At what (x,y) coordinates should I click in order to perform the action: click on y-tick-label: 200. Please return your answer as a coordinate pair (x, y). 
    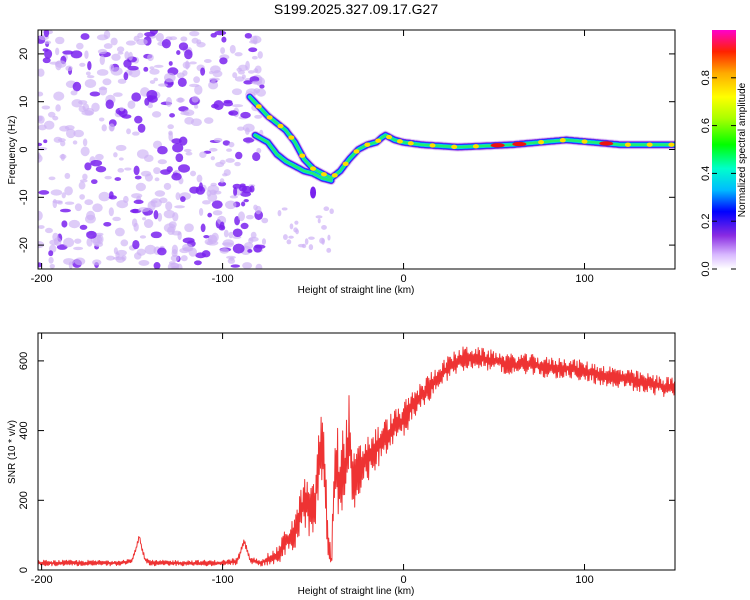
    Looking at the image, I should click on (24, 500).